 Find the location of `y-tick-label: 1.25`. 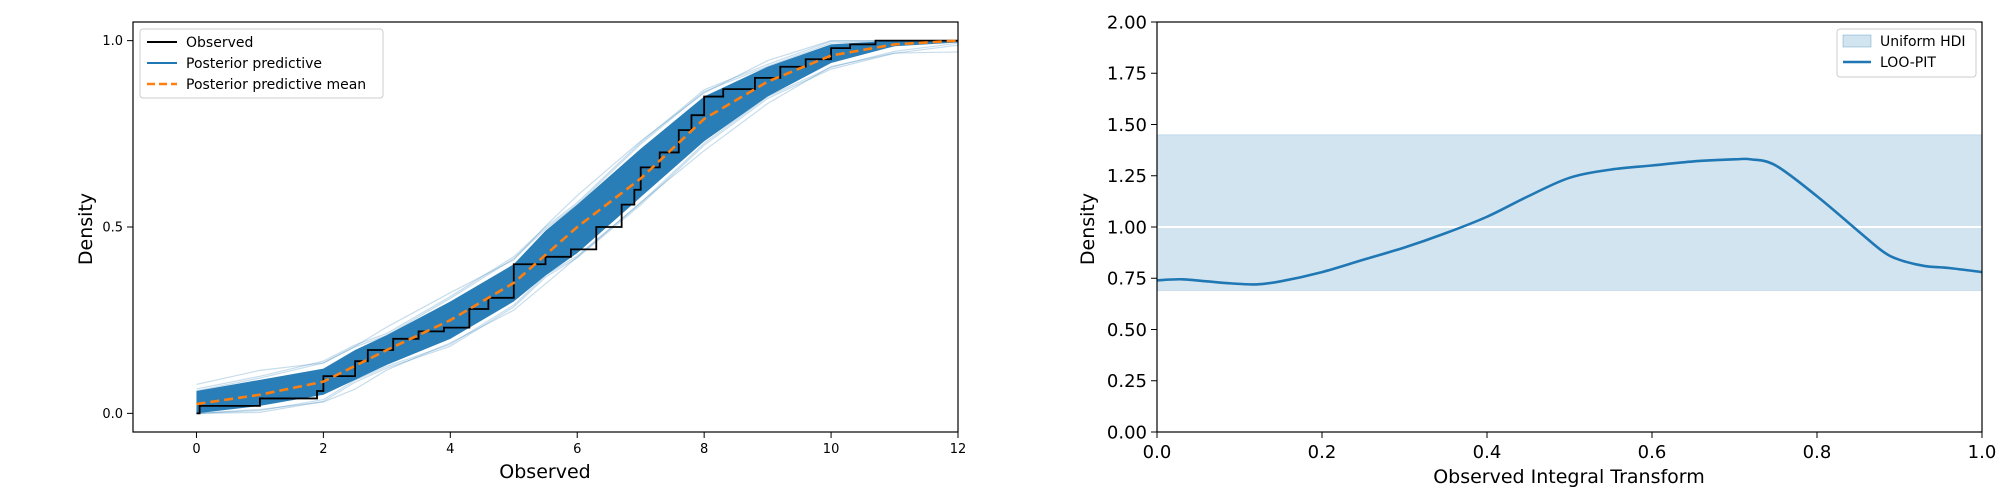

y-tick-label: 1.25 is located at coordinates (1127, 176).